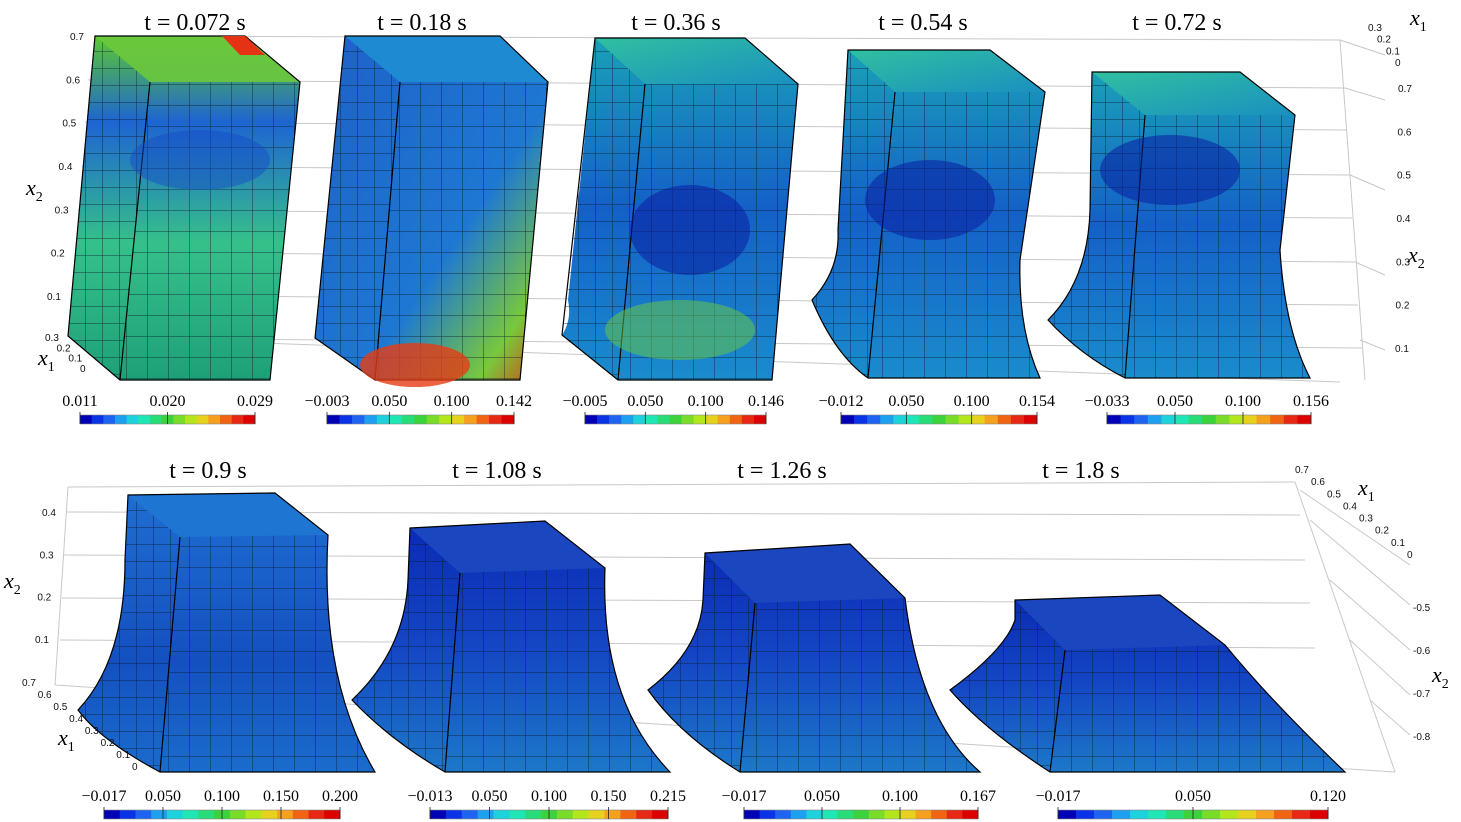 The image size is (1461, 822). What do you see at coordinates (1328, 796) in the screenshot?
I see `colorbar-tick-label: 0.120` at bounding box center [1328, 796].